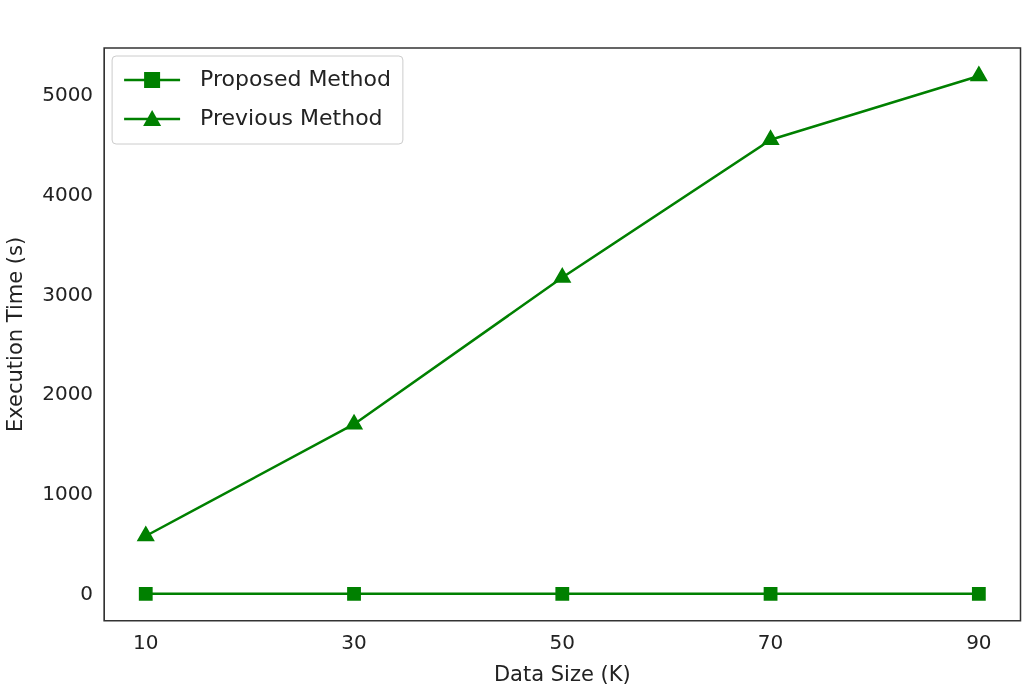 This screenshot has height=692, width=1031. Describe the element at coordinates (68, 493) in the screenshot. I see `y-tick-label: 1000` at that location.